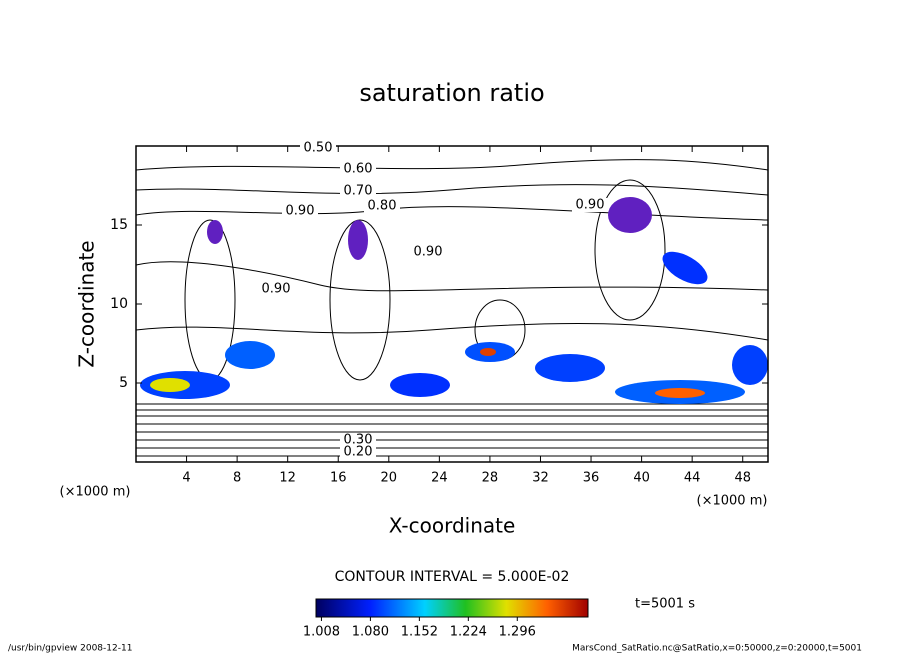  Describe the element at coordinates (186, 478) in the screenshot. I see `x-tick-label: 4` at that location.